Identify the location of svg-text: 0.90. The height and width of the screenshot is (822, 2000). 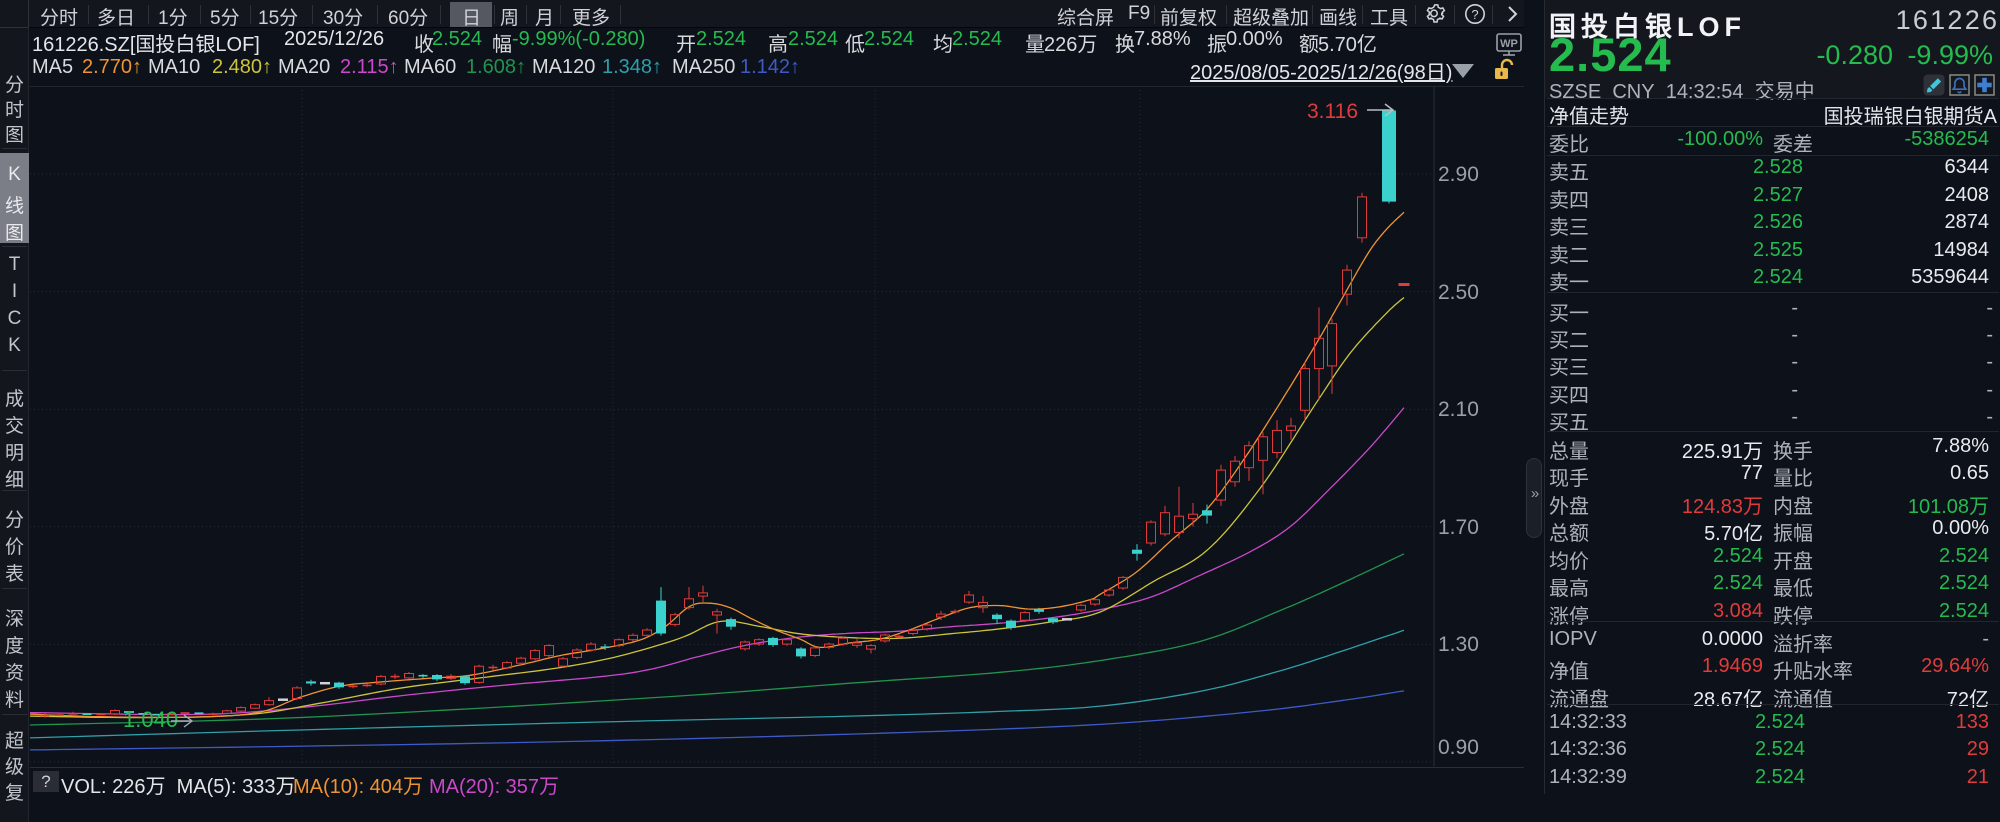
(1458, 747).